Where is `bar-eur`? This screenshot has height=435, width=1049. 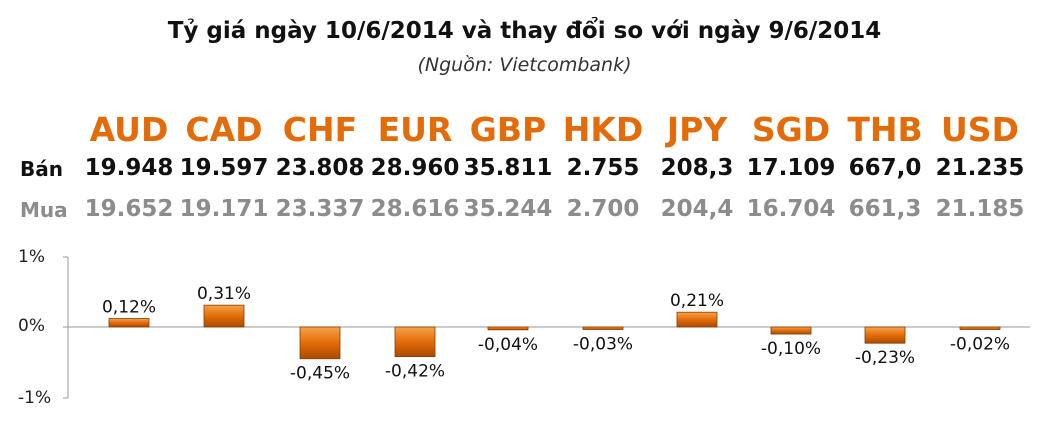 bar-eur is located at coordinates (415, 342).